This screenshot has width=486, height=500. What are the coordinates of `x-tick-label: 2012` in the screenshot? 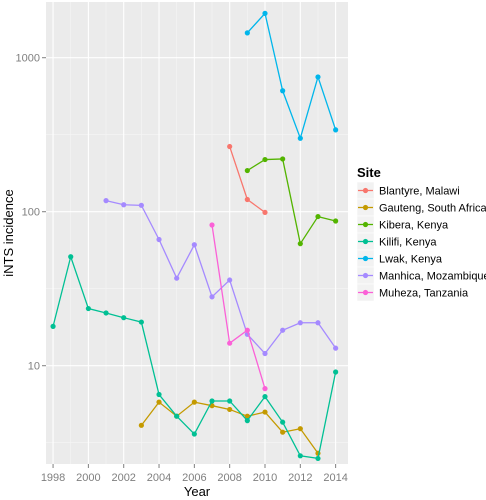 It's located at (300, 478).